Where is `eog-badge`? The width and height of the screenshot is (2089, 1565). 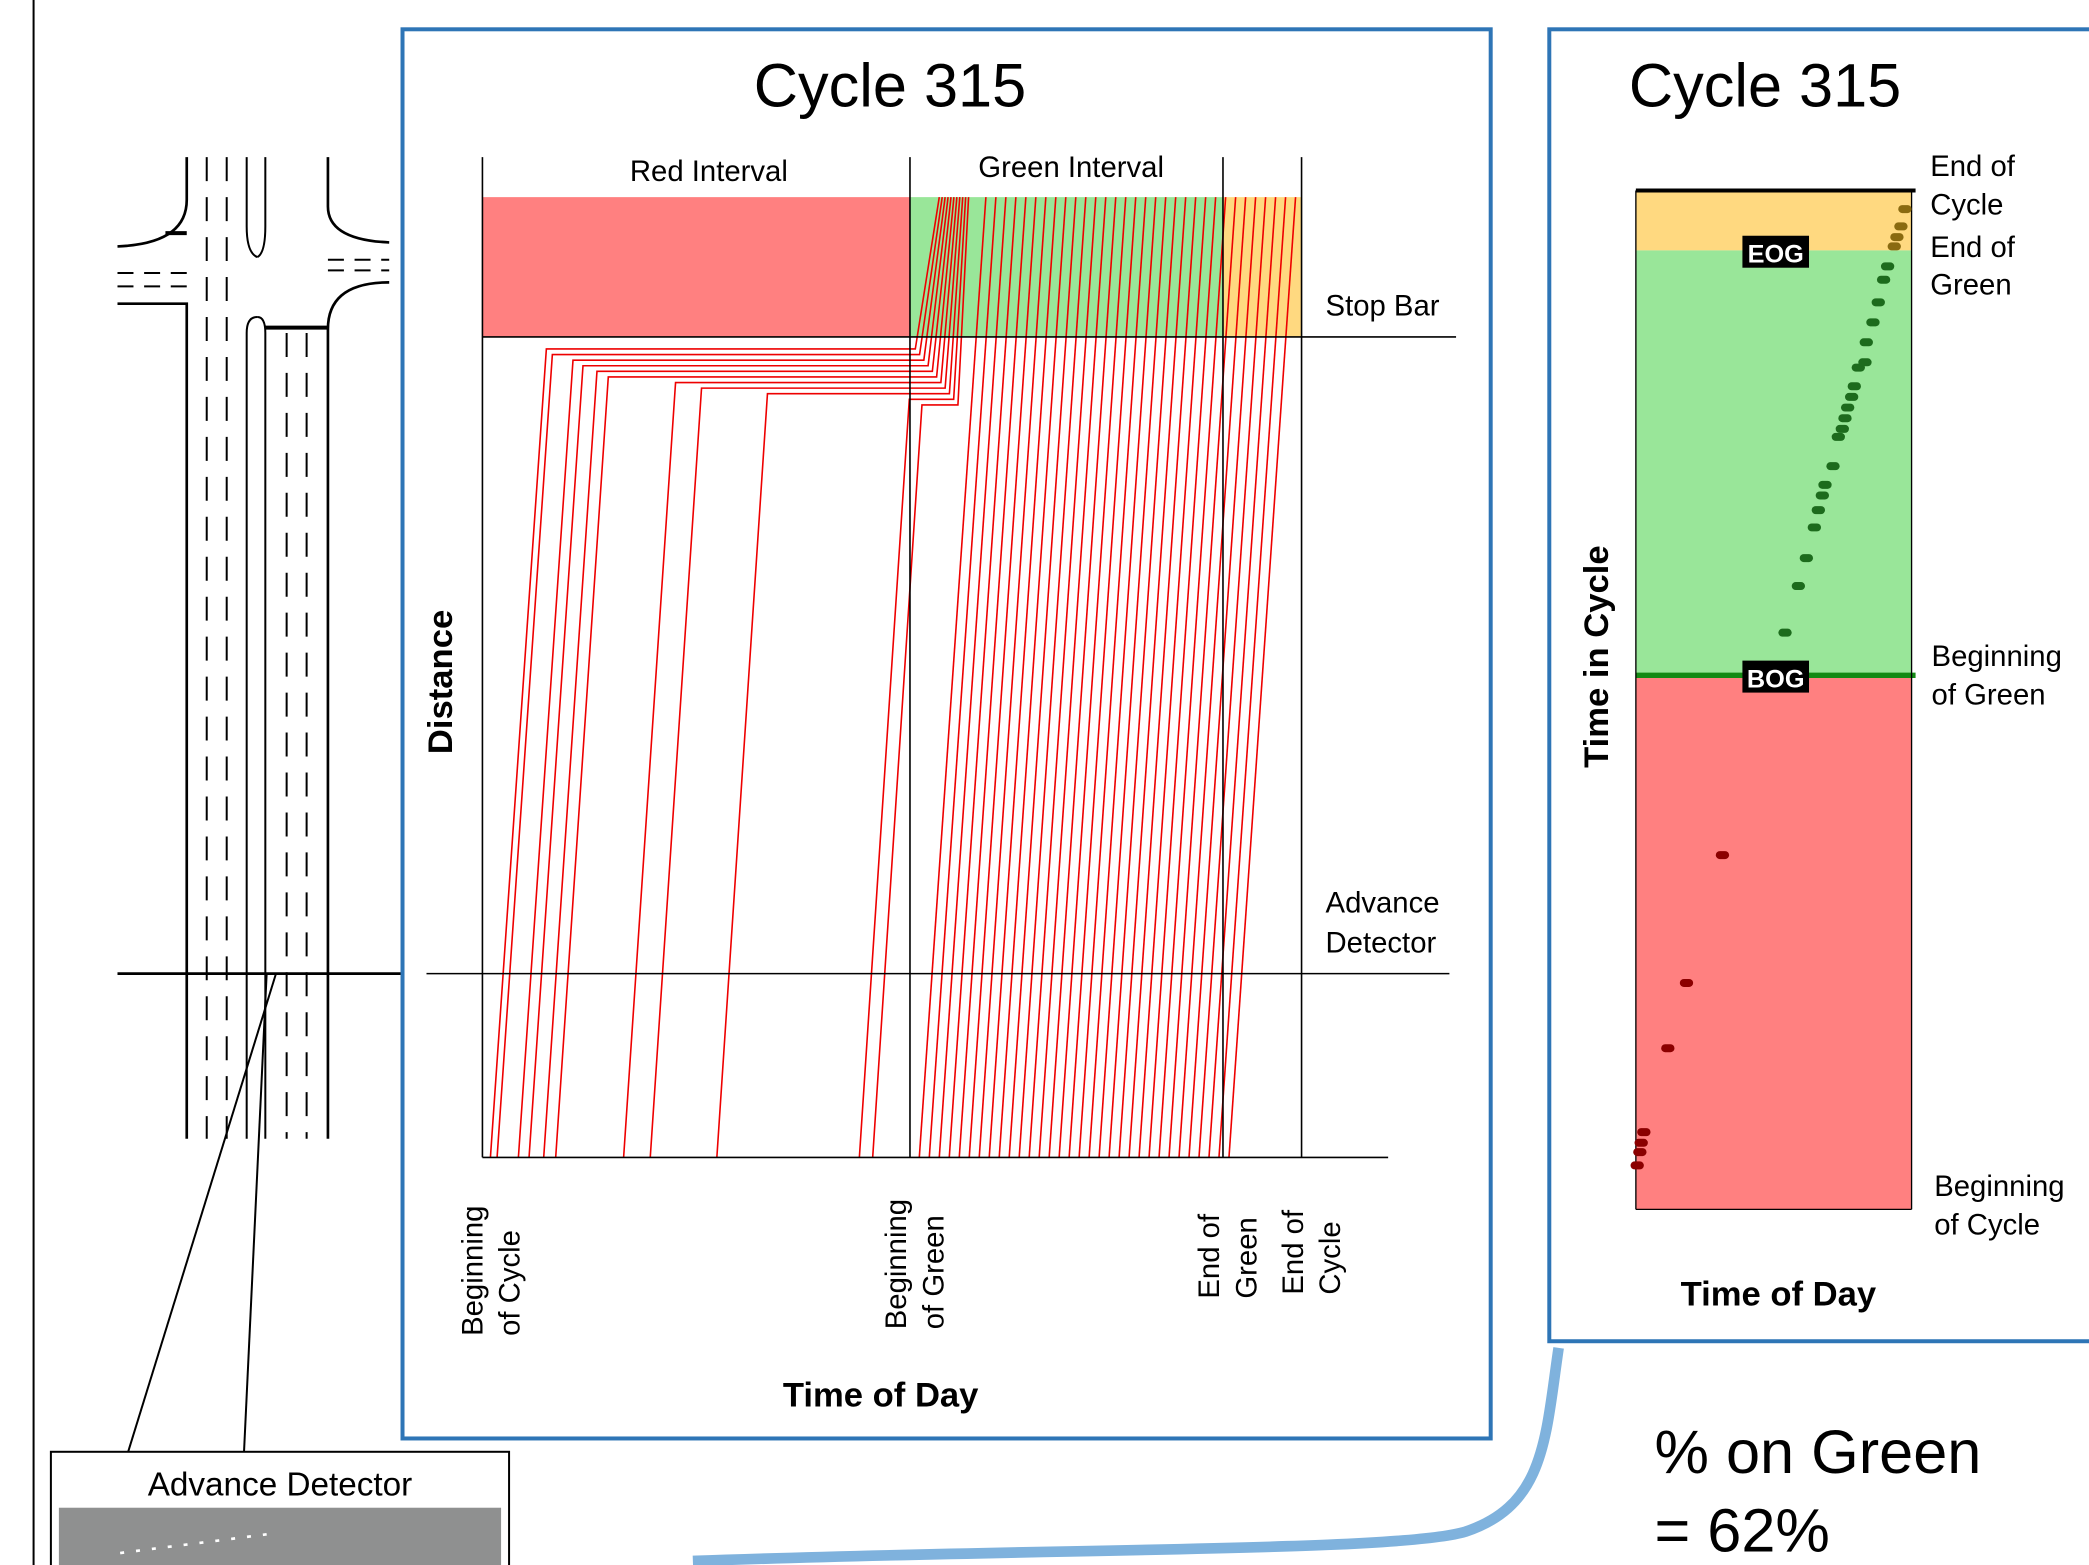 eog-badge is located at coordinates (1776, 251).